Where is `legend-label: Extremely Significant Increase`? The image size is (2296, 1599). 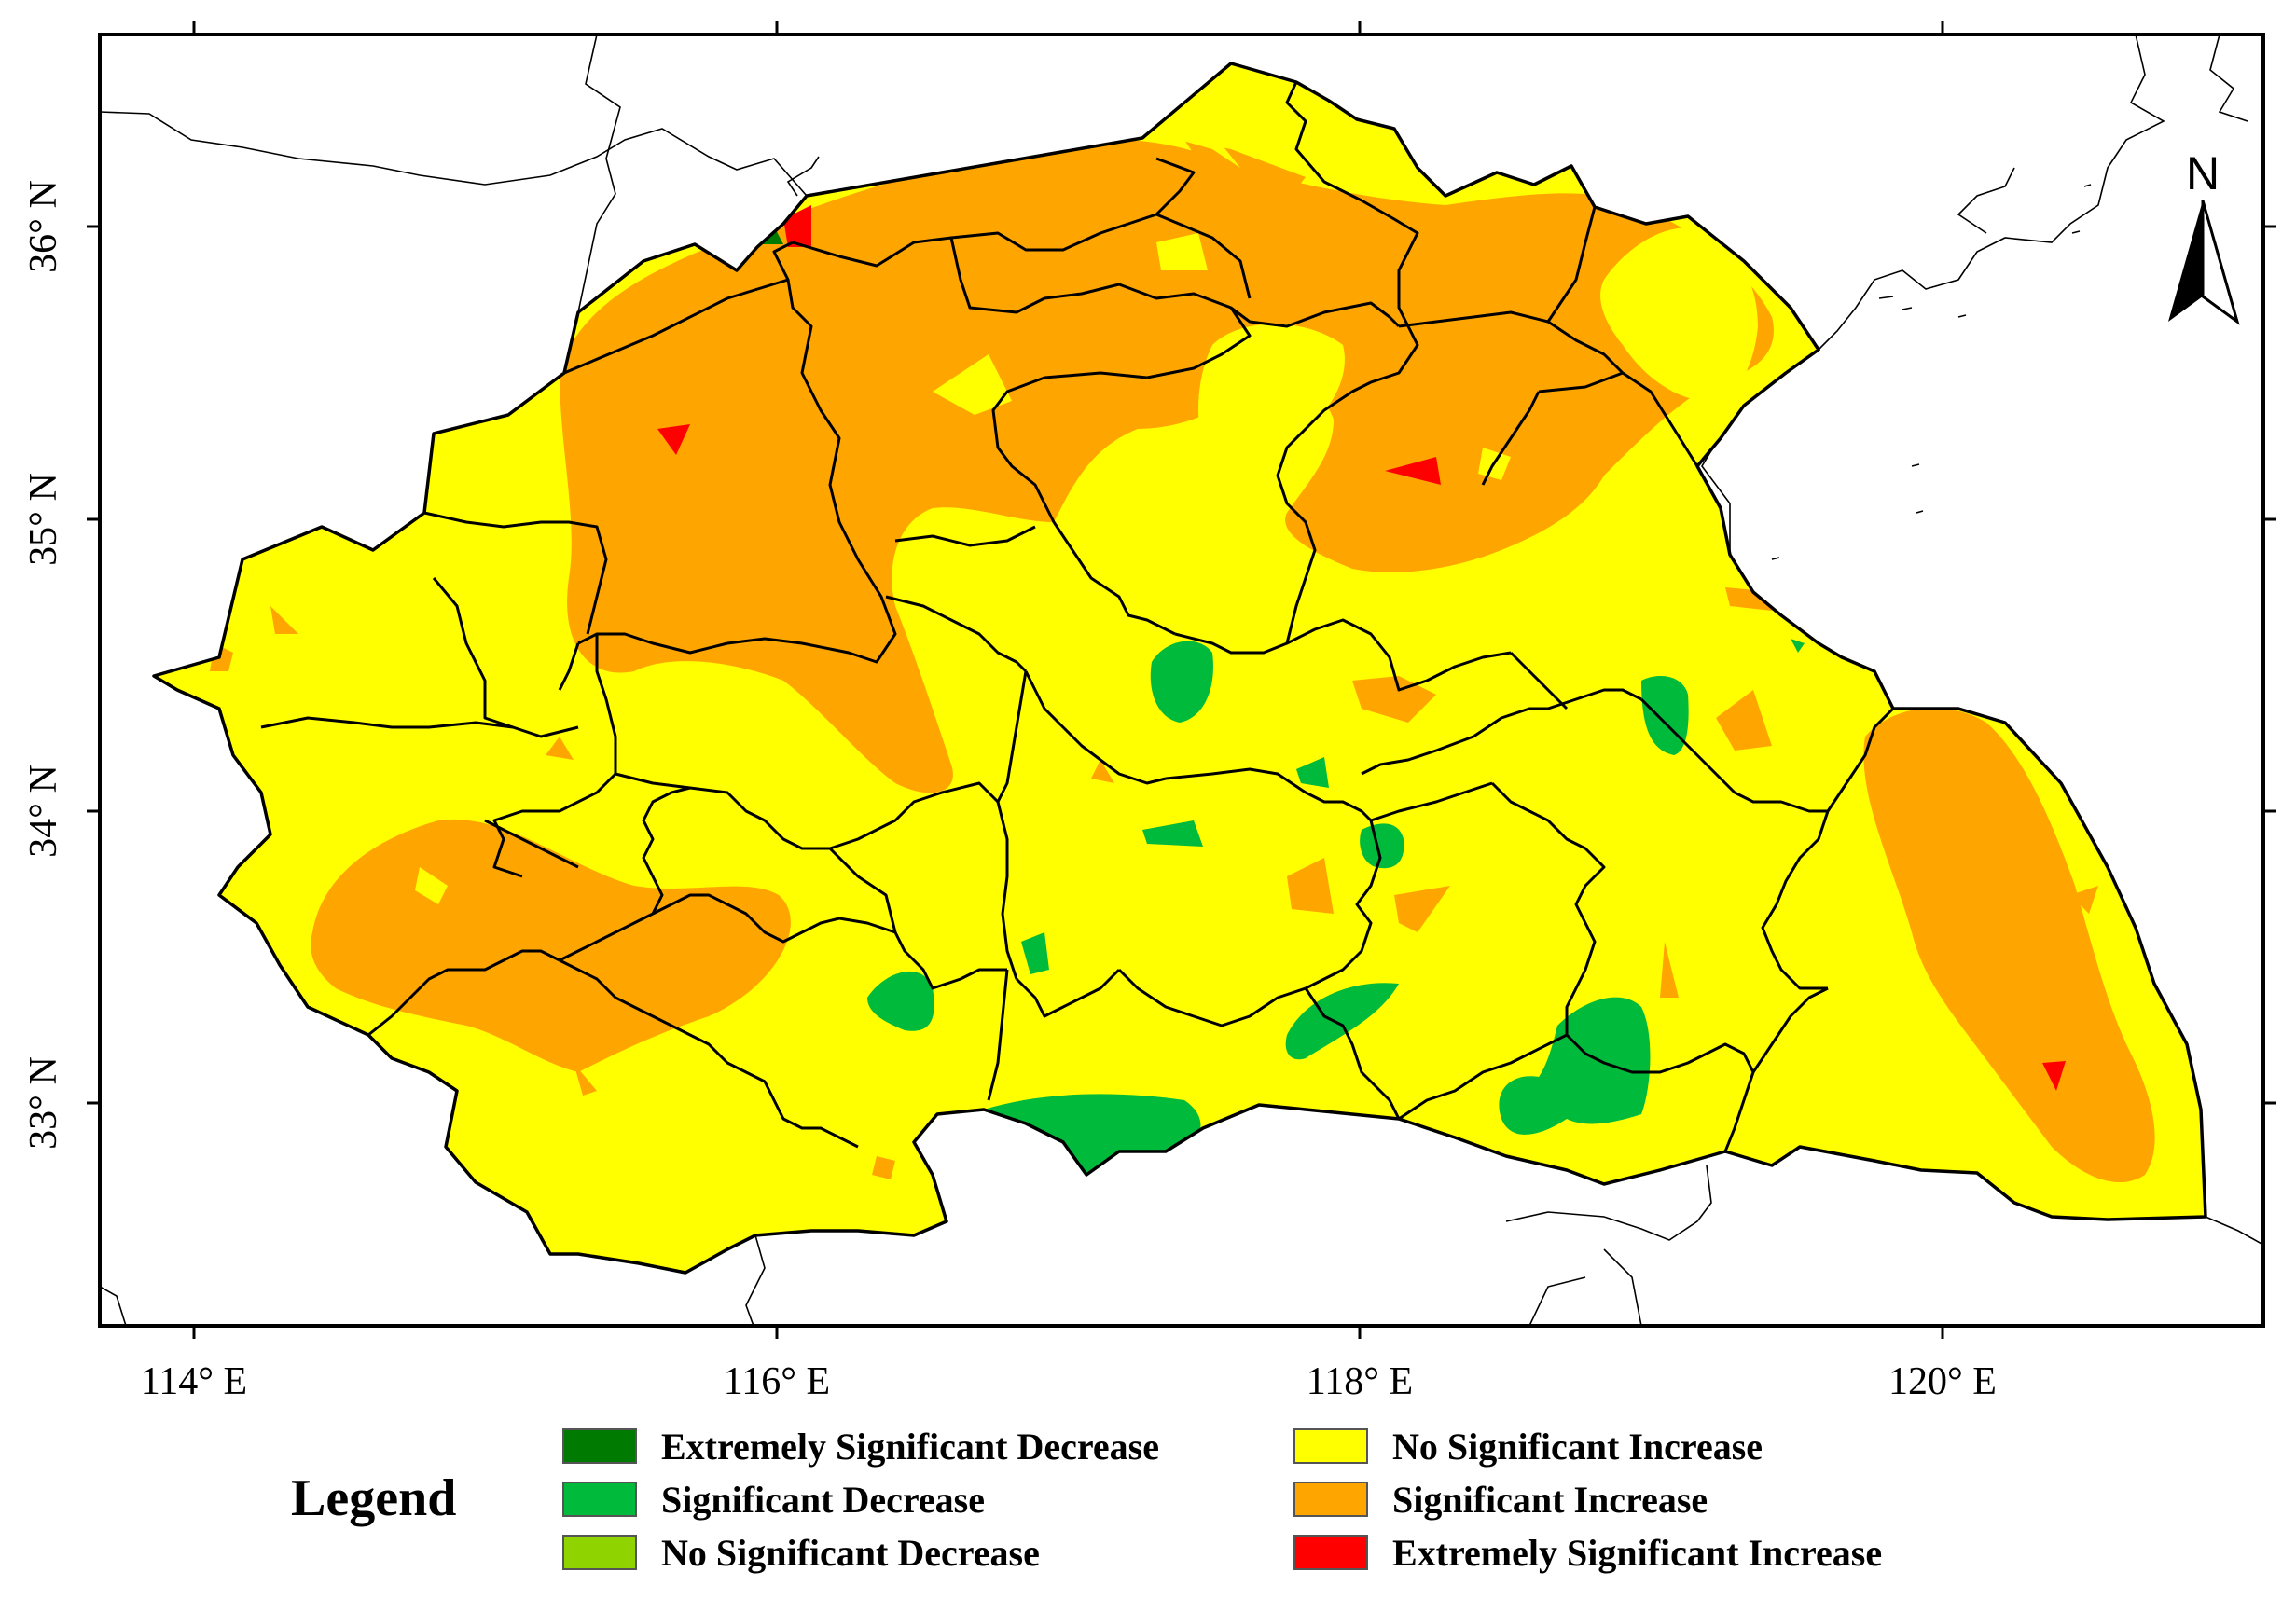 legend-label: Extremely Significant Increase is located at coordinates (1637, 1552).